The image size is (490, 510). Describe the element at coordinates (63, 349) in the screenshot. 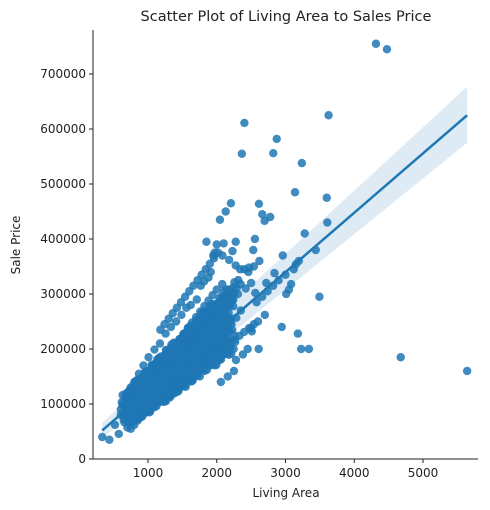

I see `y-tick-label: 200000` at that location.